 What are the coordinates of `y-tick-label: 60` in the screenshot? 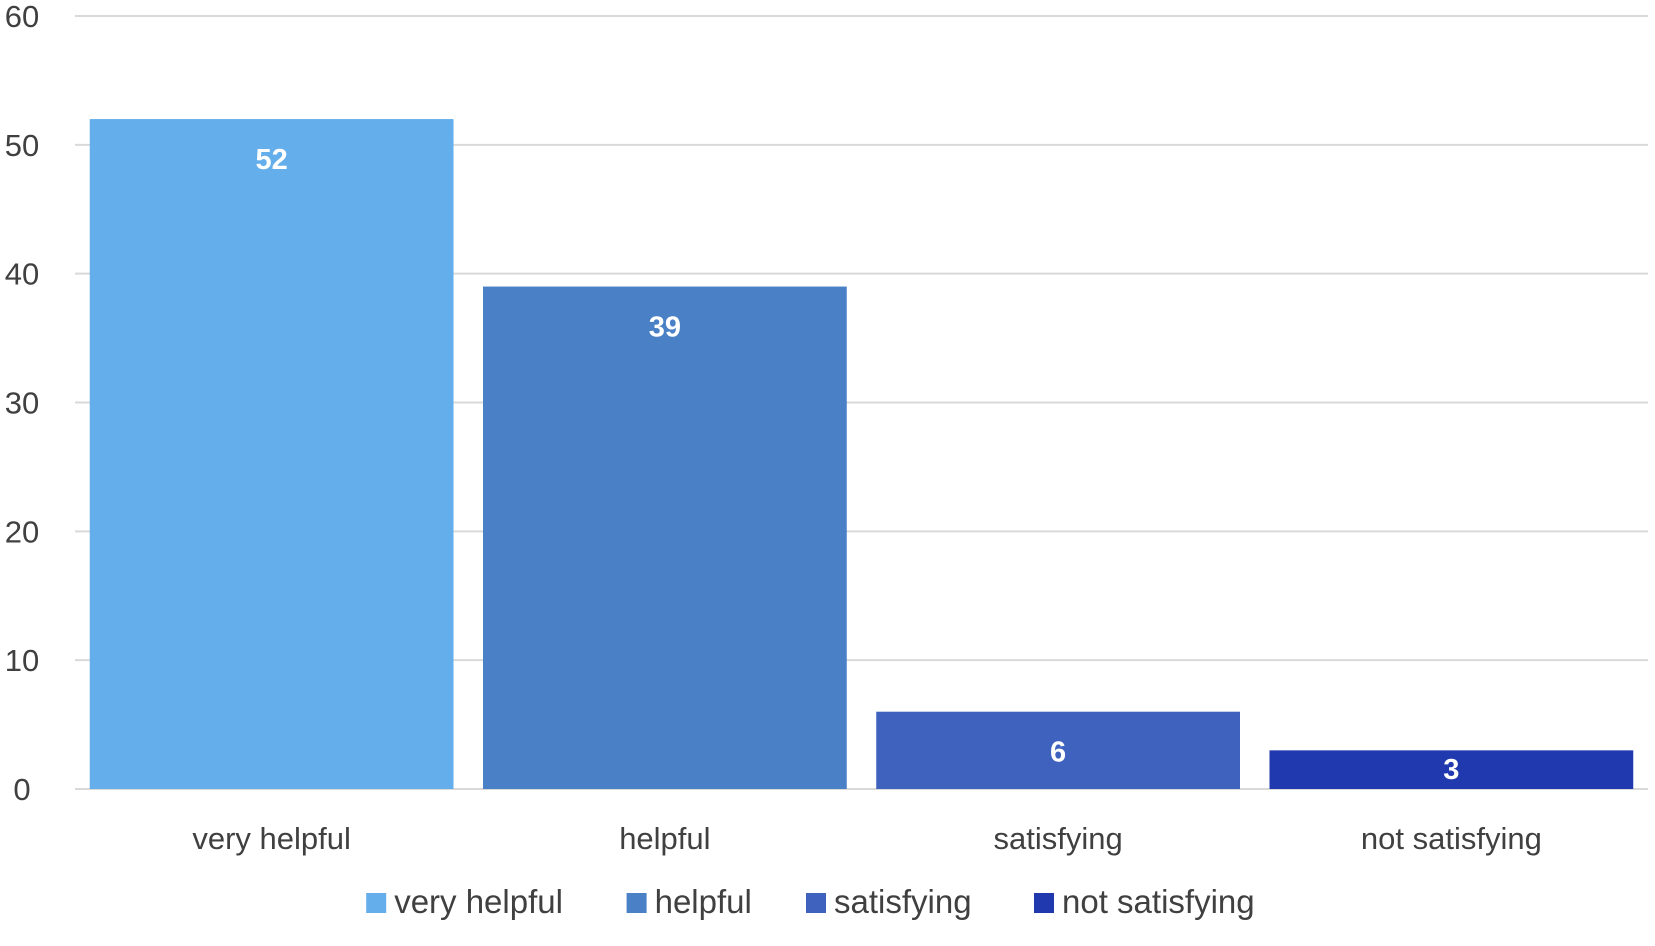 It's located at (22, 17).